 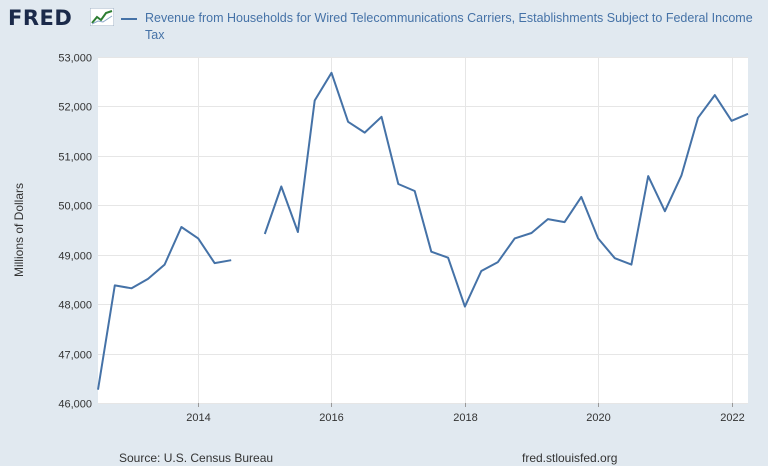 I want to click on y-tick-label: 48,000, so click(x=75, y=306).